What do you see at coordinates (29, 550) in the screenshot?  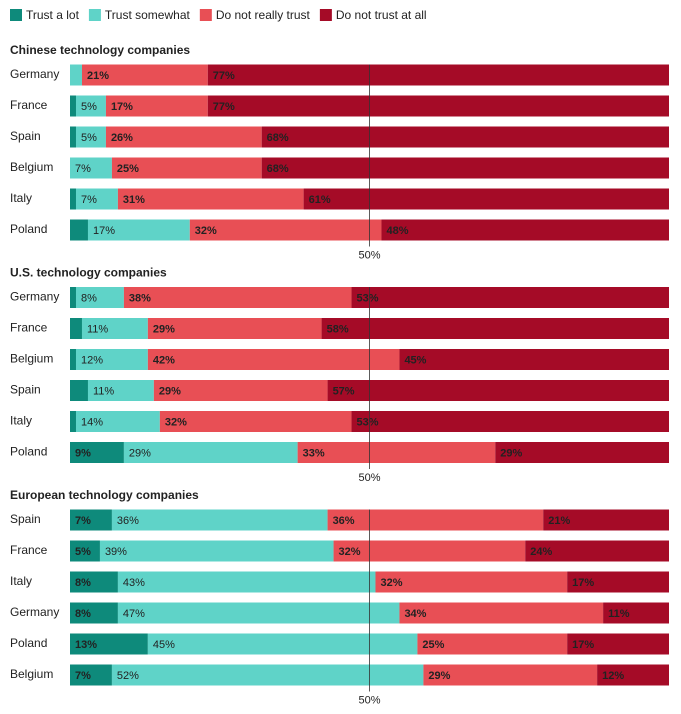 I see `category-label: France` at bounding box center [29, 550].